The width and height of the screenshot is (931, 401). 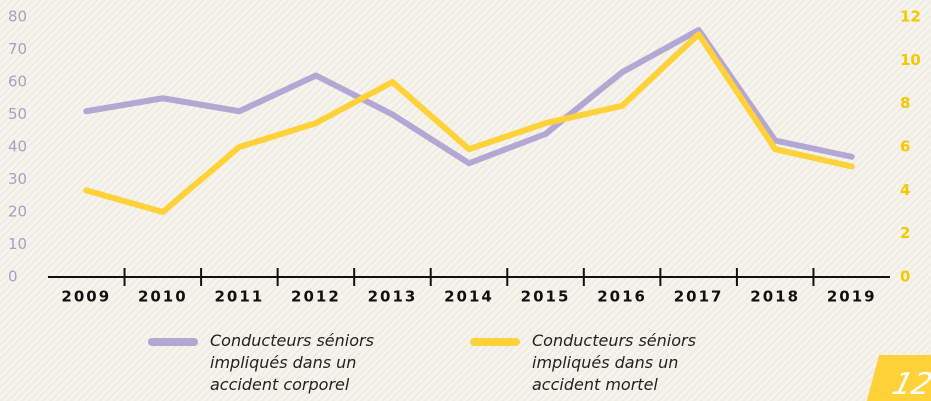 What do you see at coordinates (17, 114) in the screenshot?
I see `y-tick-label: 50` at bounding box center [17, 114].